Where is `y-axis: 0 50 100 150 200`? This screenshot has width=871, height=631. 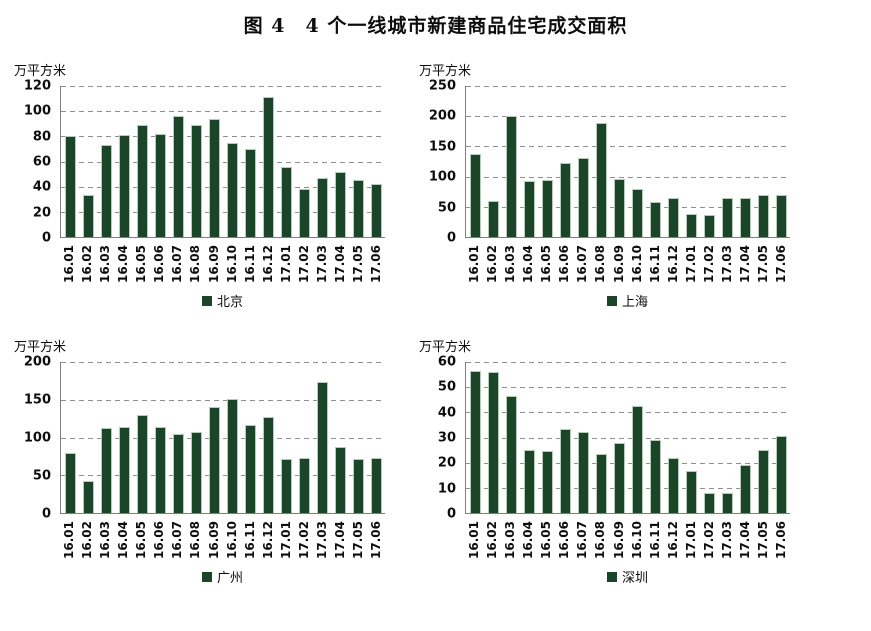
y-axis: 0 50 100 150 200 is located at coordinates (35, 438).